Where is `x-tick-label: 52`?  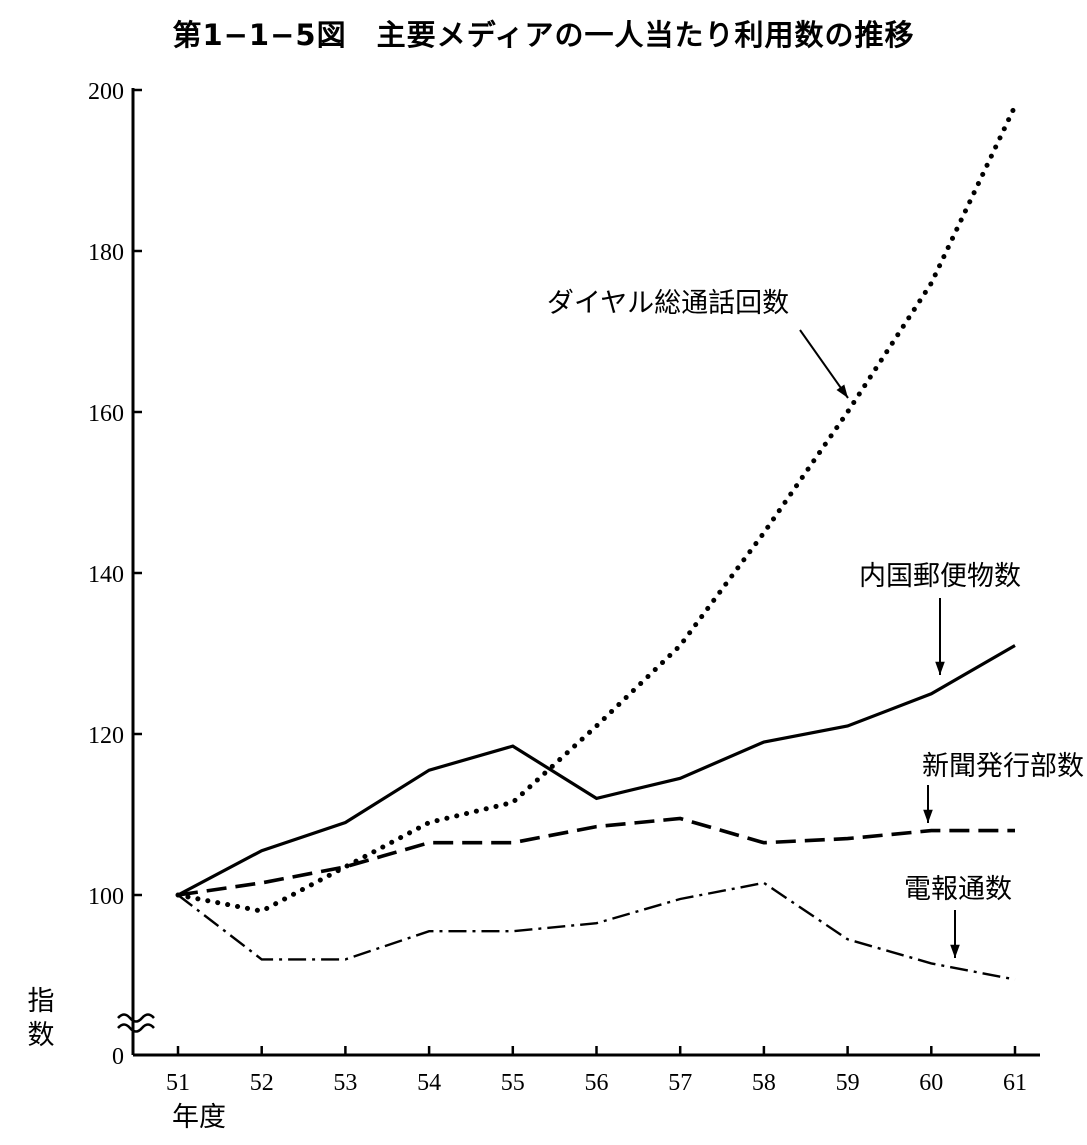 x-tick-label: 52 is located at coordinates (262, 1083).